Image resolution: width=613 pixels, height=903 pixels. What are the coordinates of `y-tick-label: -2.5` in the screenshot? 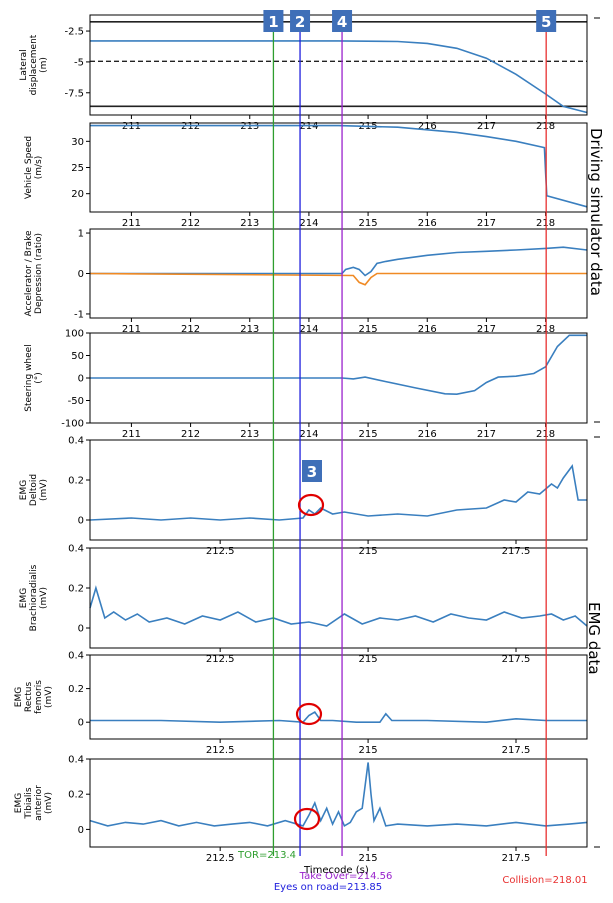 It's located at (74, 32).